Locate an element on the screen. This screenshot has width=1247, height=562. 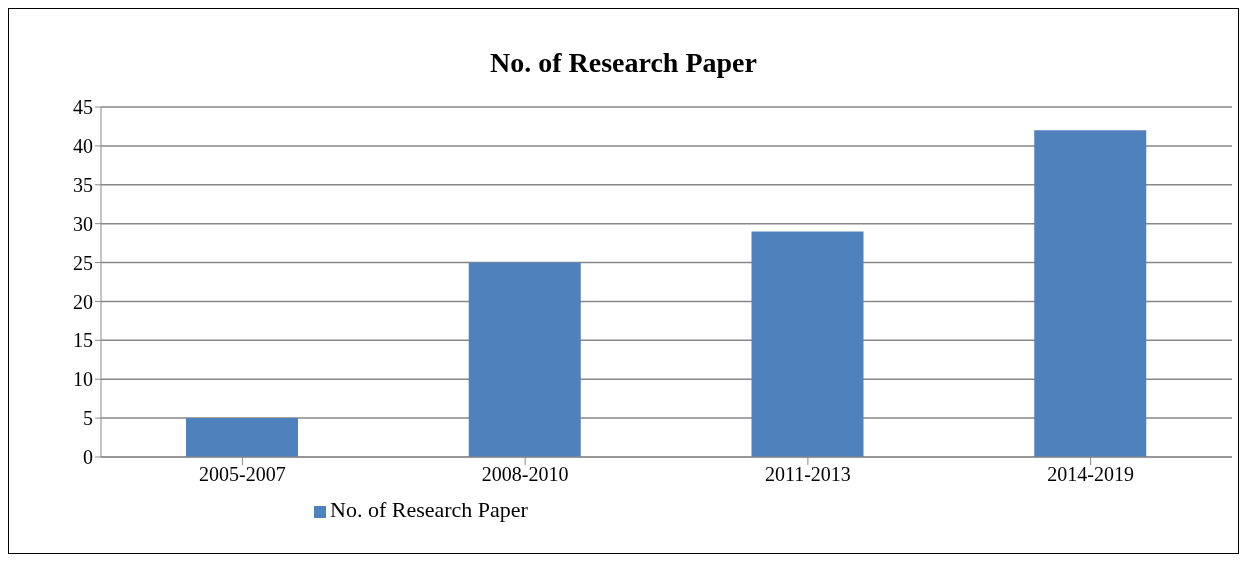
legend-label: No. of Research Paper is located at coordinates (429, 509).